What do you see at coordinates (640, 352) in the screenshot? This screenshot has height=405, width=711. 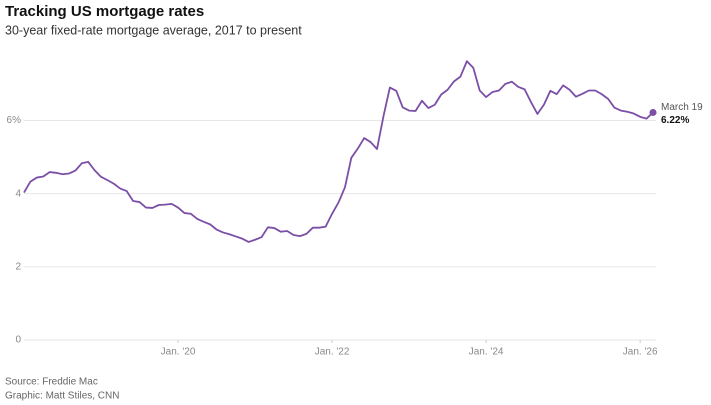 I see `x-tick-label: Jan. '26` at bounding box center [640, 352].